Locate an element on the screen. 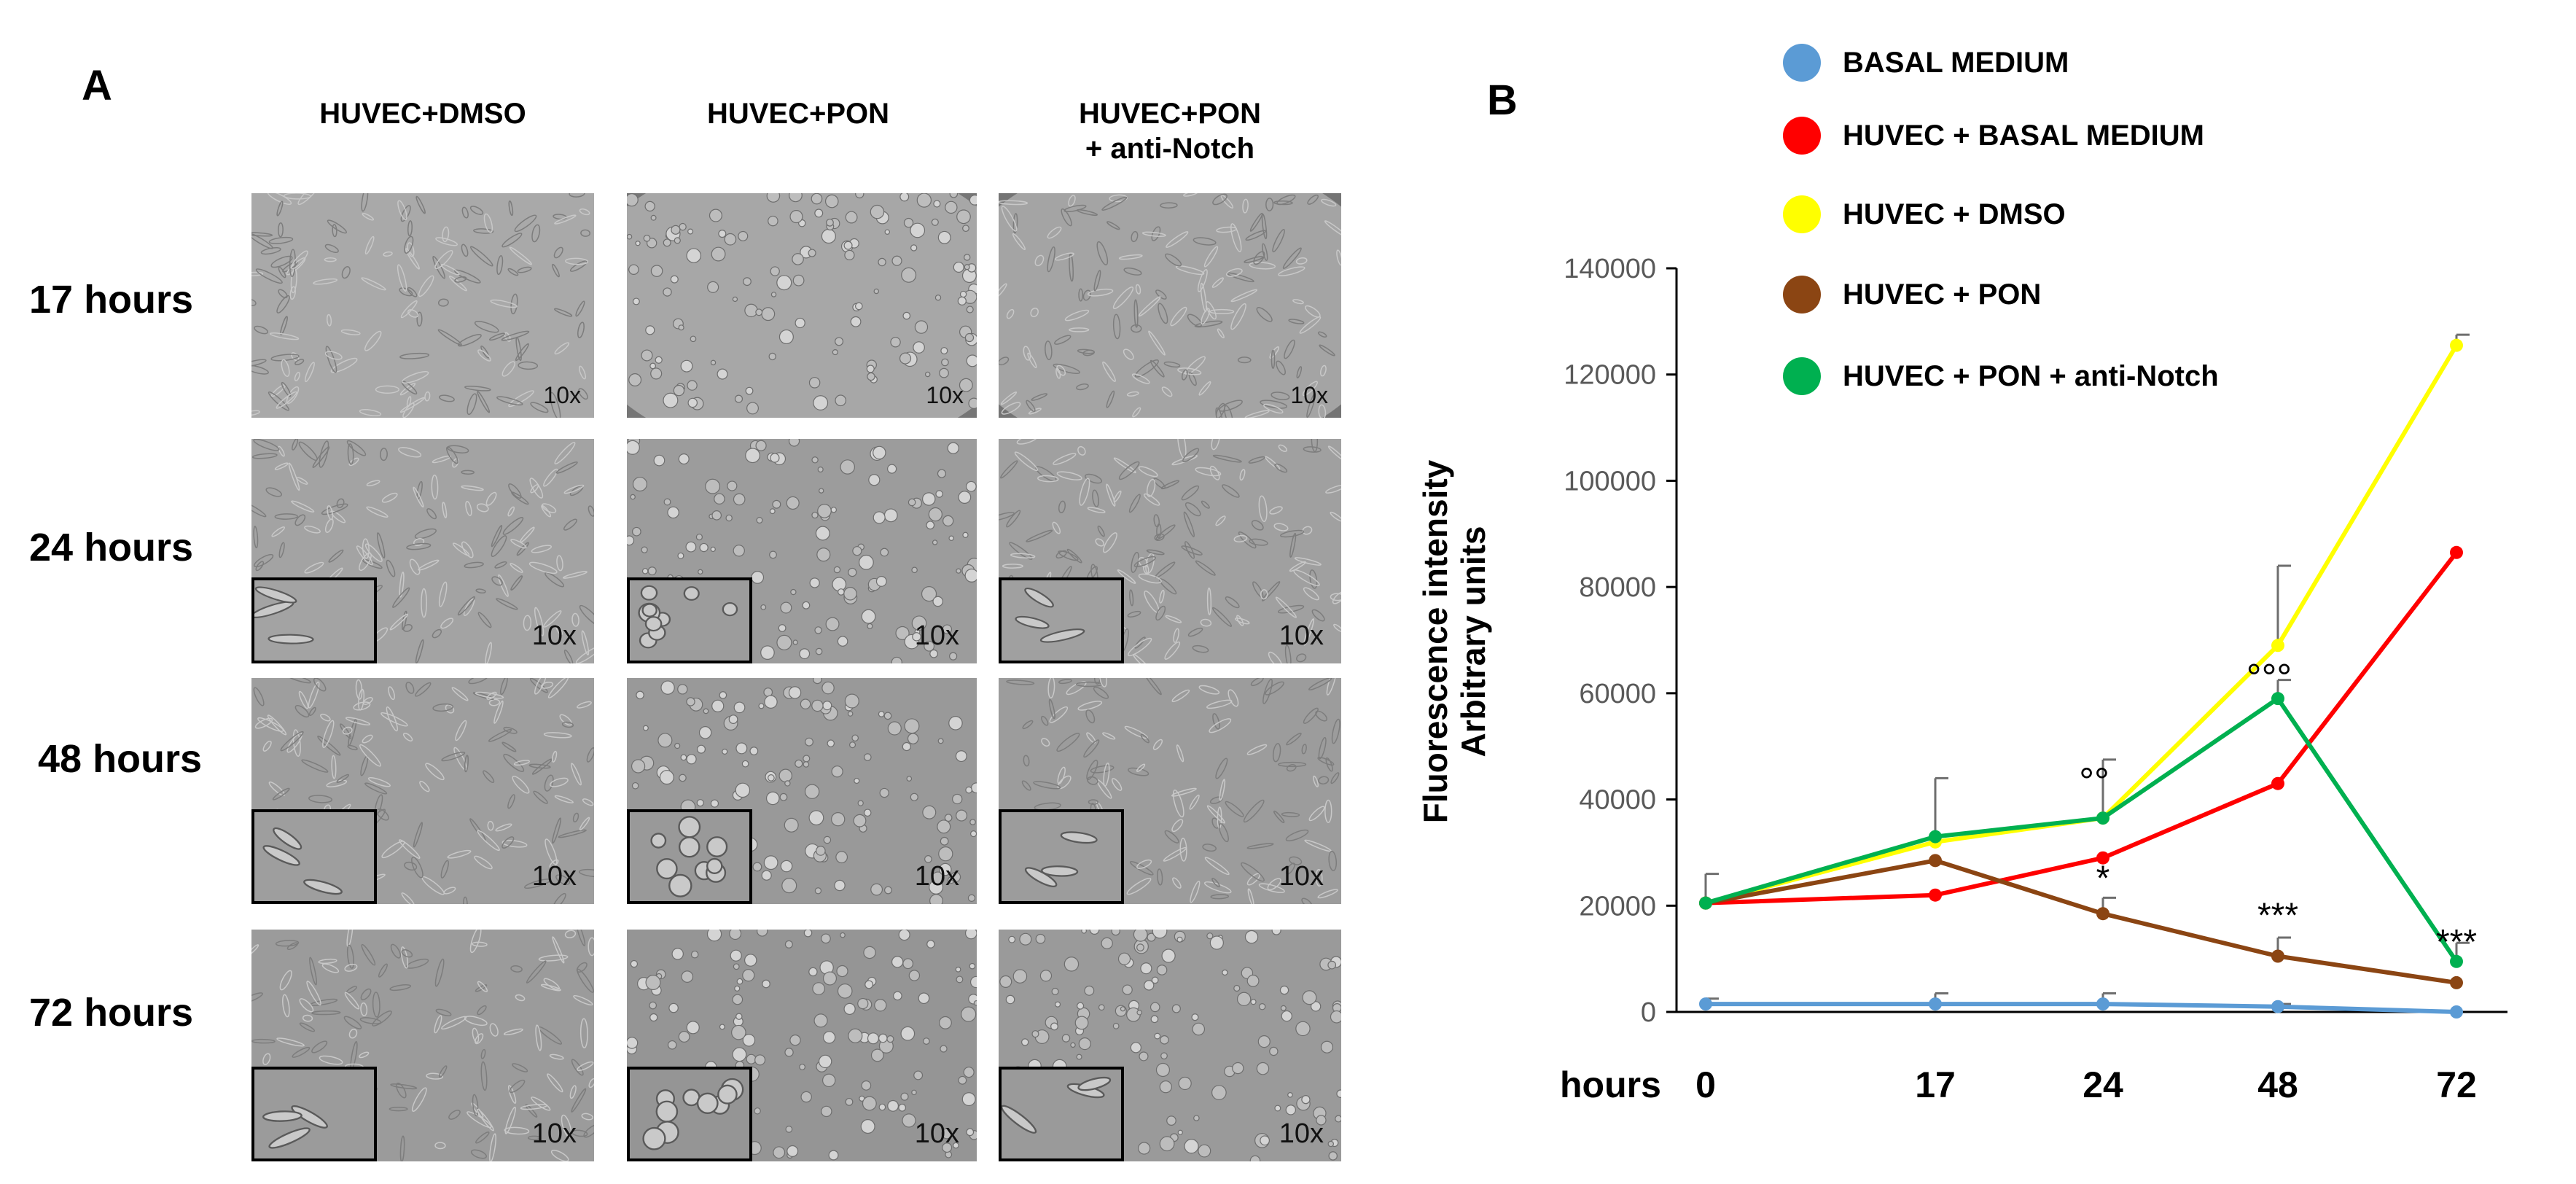 This screenshot has width=2576, height=1184. legend-item: HUVEC + PON is located at coordinates (1912, 294).